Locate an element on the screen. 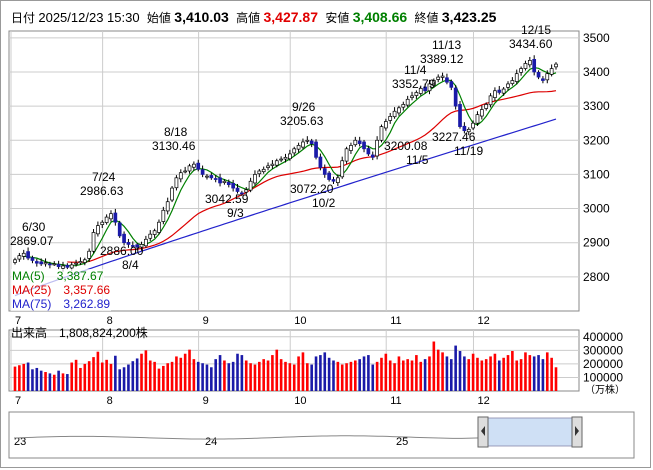  price-annotation-date: 8/18 is located at coordinates (176, 132).